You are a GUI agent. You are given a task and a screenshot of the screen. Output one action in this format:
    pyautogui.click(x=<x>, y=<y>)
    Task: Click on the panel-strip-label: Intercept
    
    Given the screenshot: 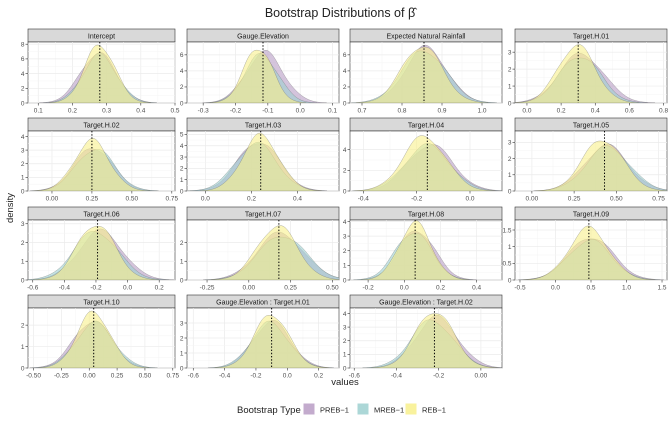 What is the action you would take?
    pyautogui.click(x=101, y=37)
    